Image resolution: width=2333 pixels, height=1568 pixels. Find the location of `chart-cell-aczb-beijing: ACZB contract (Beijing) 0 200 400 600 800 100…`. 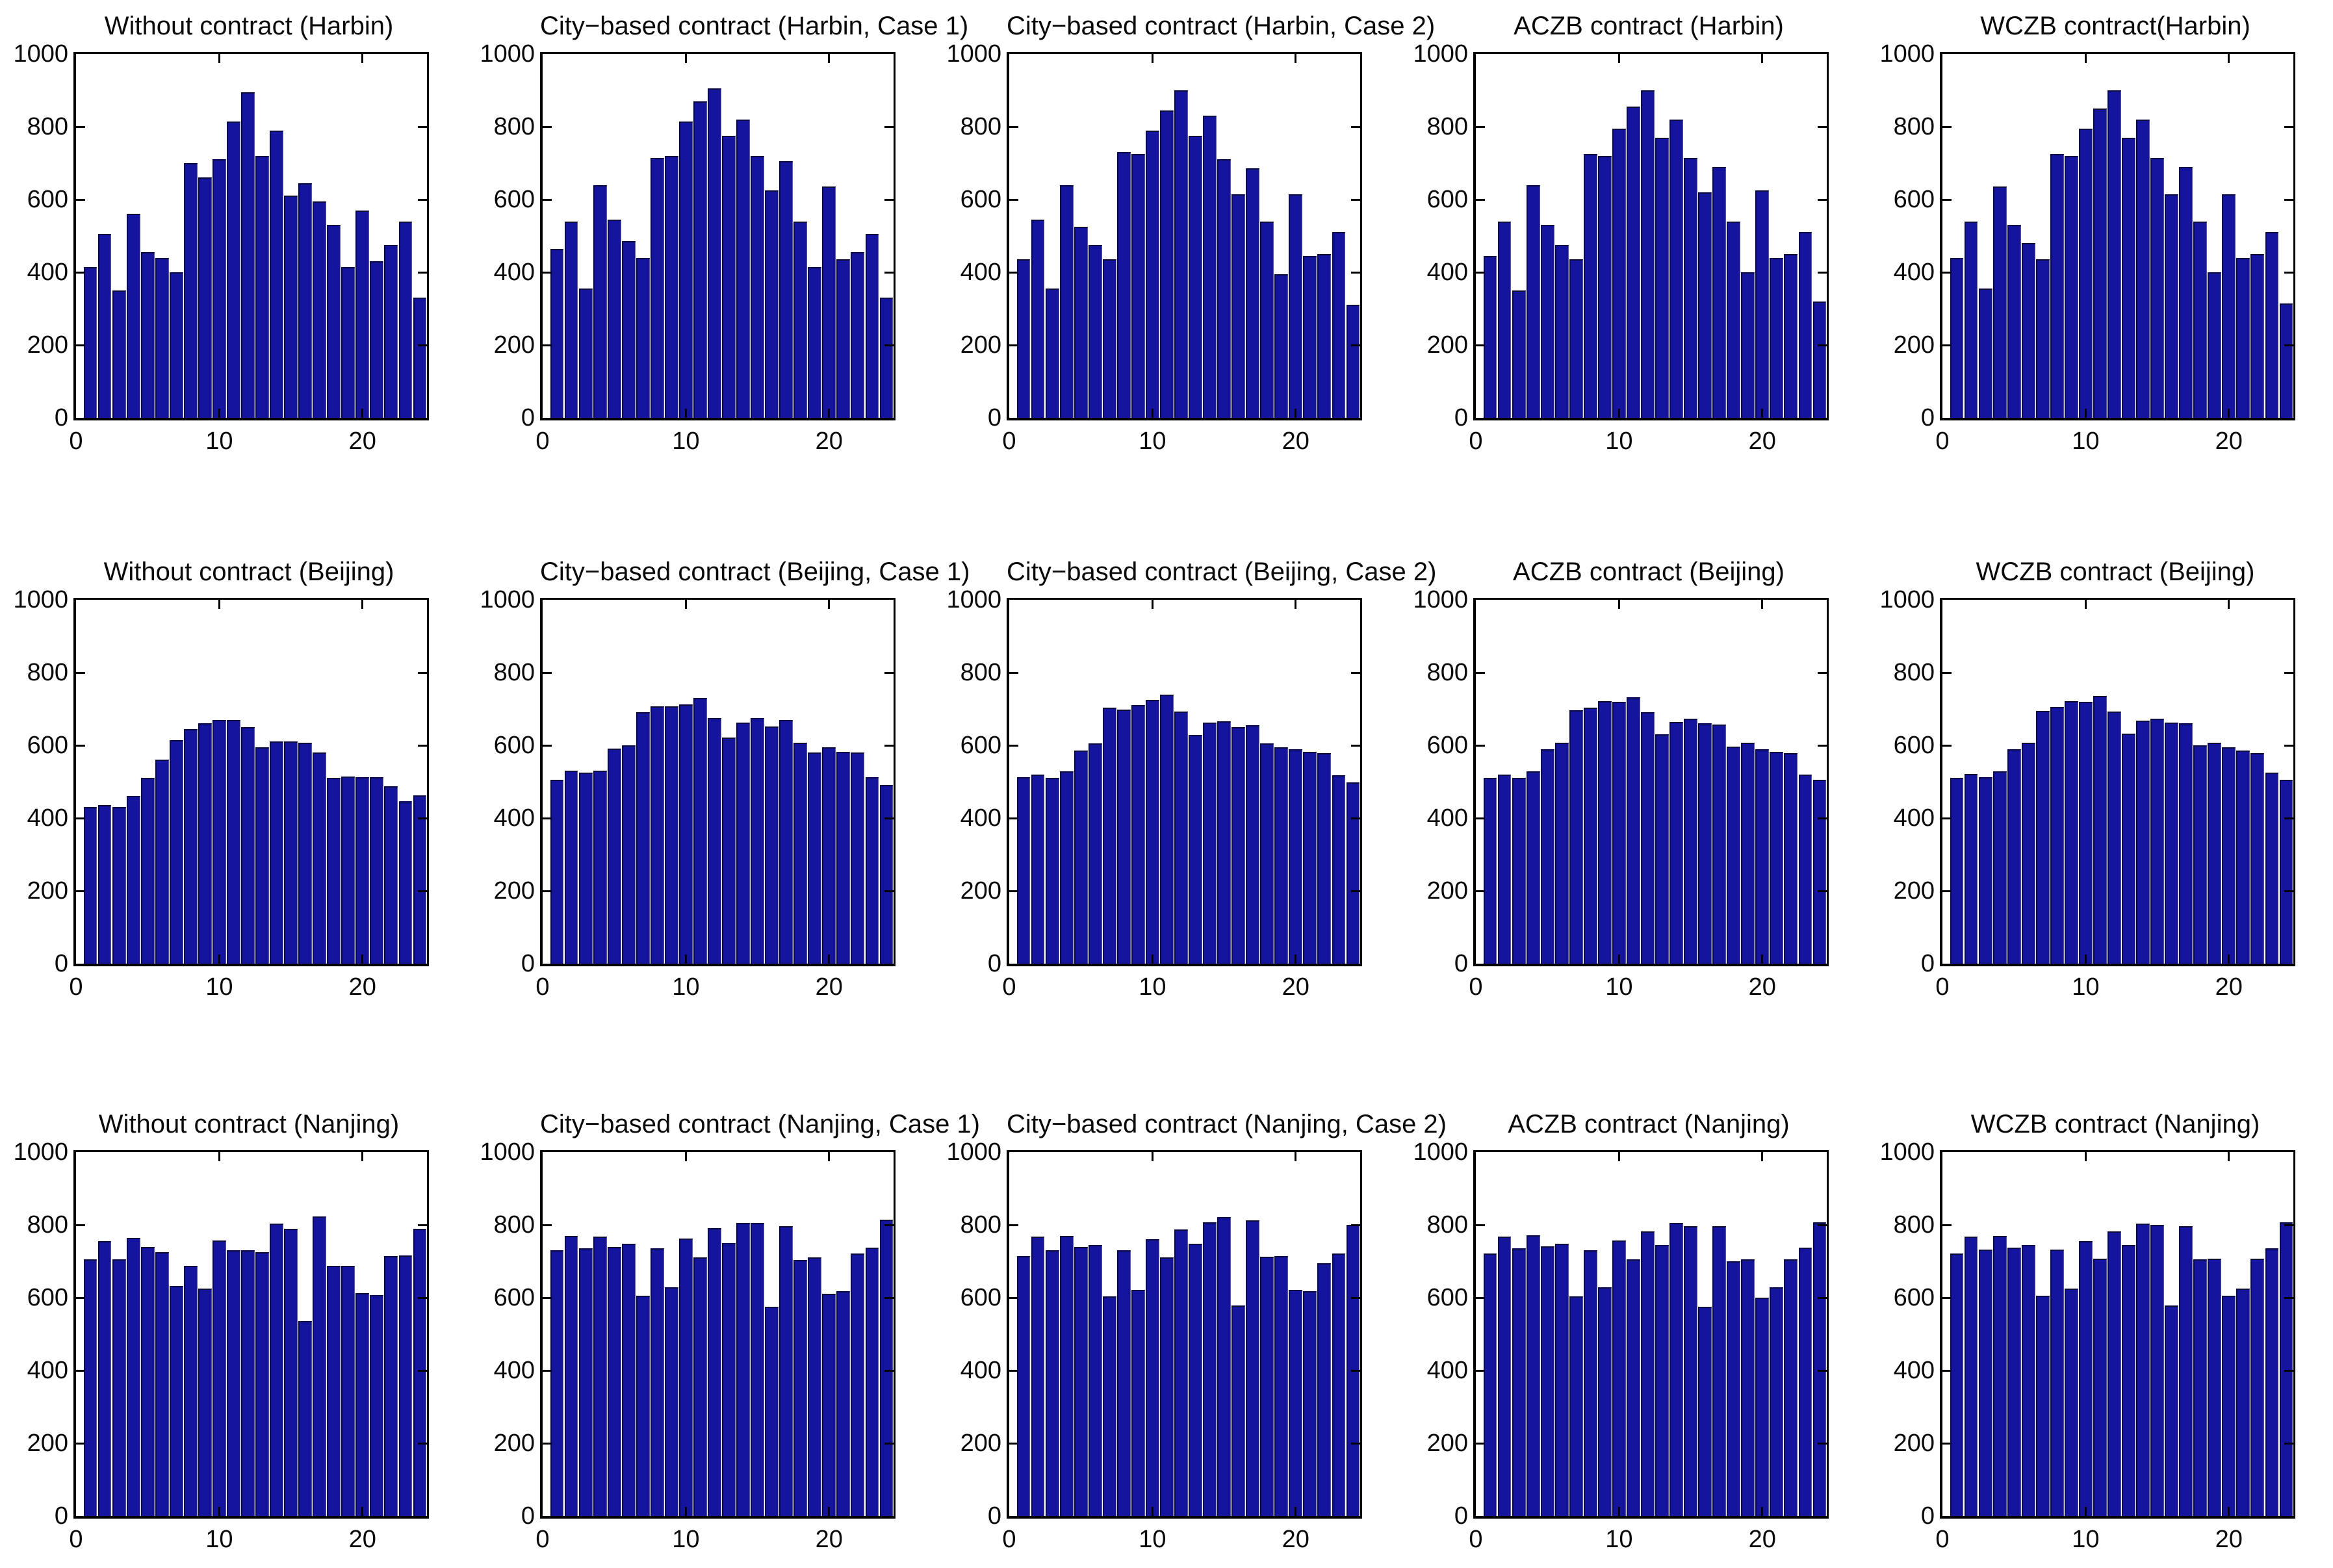

chart-cell-aczb-beijing: ACZB contract (Beijing) 0 200 400 600 800 100… is located at coordinates (1639, 800).